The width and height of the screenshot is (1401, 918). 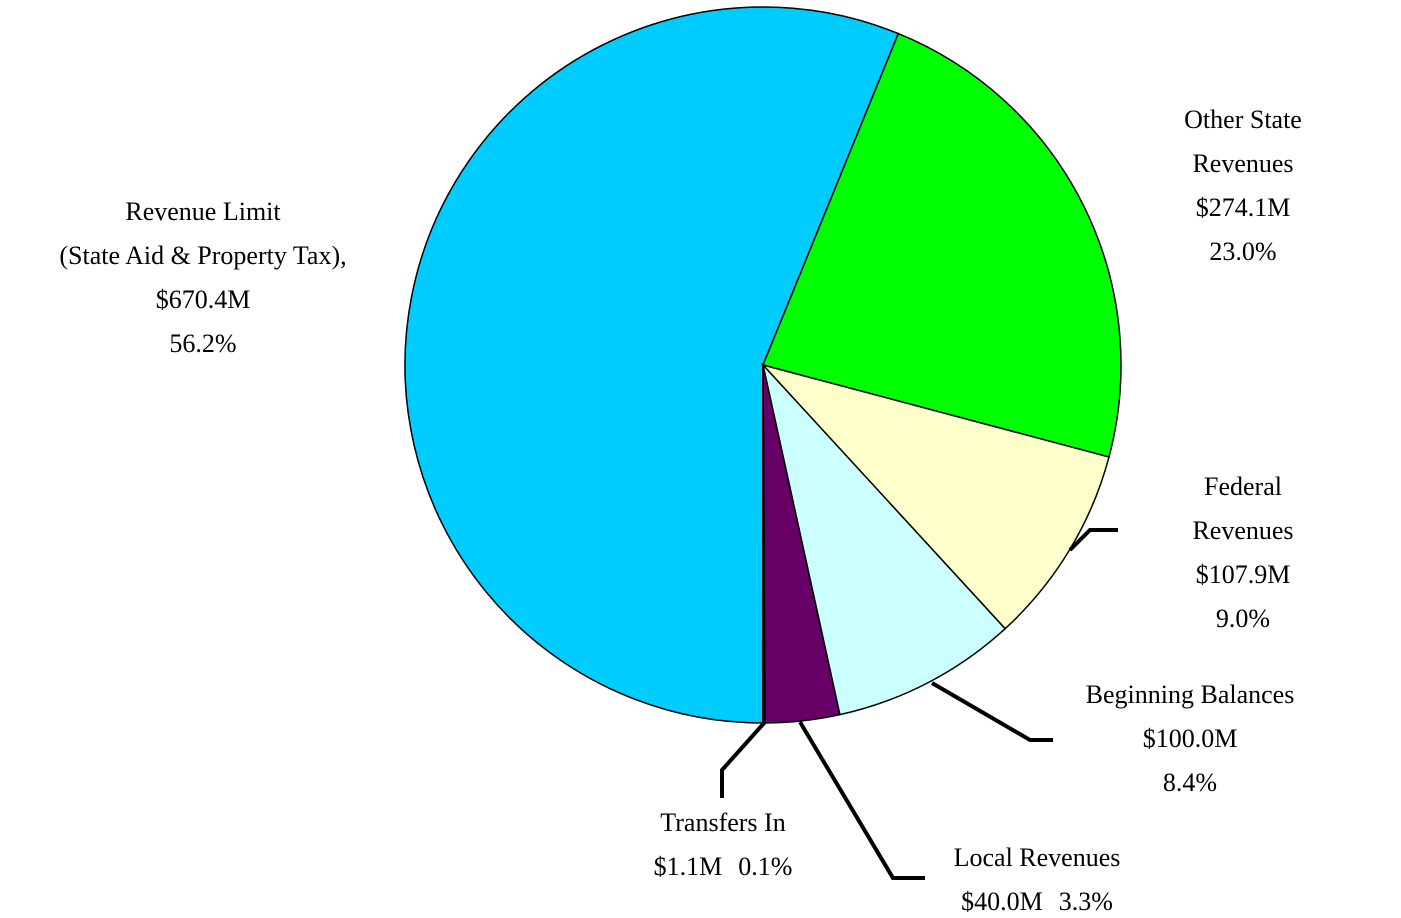 I want to click on value-label: $670.4M, so click(x=203, y=299).